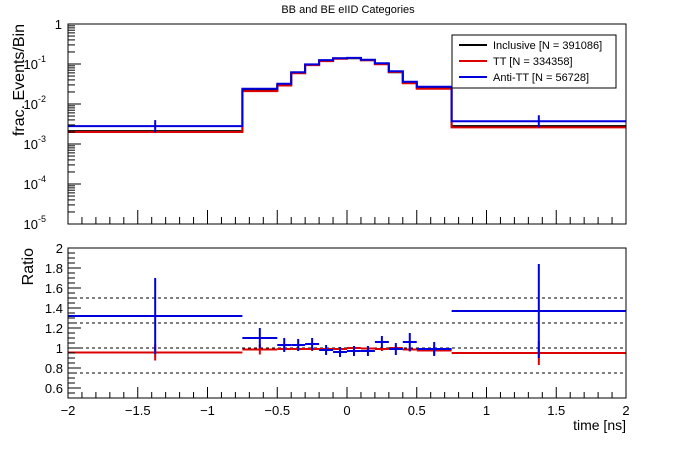 This screenshot has height=472, width=696. What do you see at coordinates (54, 388) in the screenshot?
I see `ratio-y-tick-label: 0.6` at bounding box center [54, 388].